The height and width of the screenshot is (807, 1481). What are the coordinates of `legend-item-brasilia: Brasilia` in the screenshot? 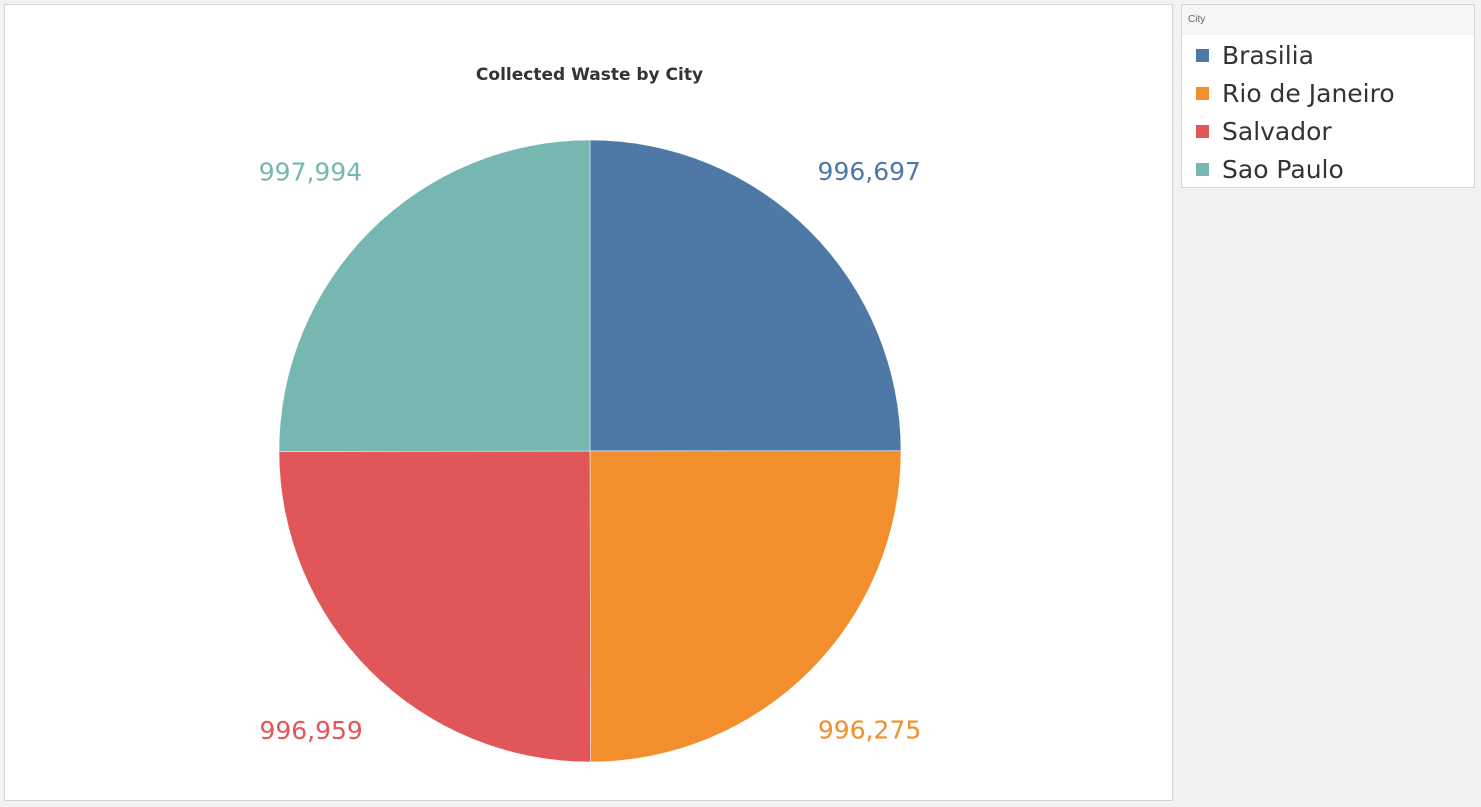 It's located at (1255, 55).